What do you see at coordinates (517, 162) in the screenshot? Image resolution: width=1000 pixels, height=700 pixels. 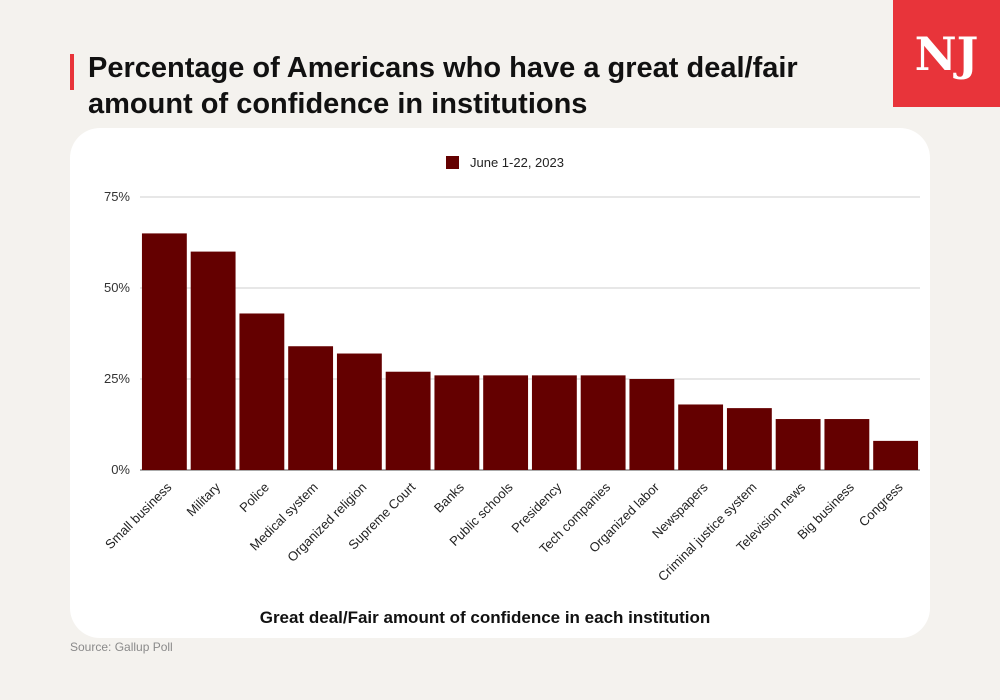 I see `legend-label: June 1-22, 2023` at bounding box center [517, 162].